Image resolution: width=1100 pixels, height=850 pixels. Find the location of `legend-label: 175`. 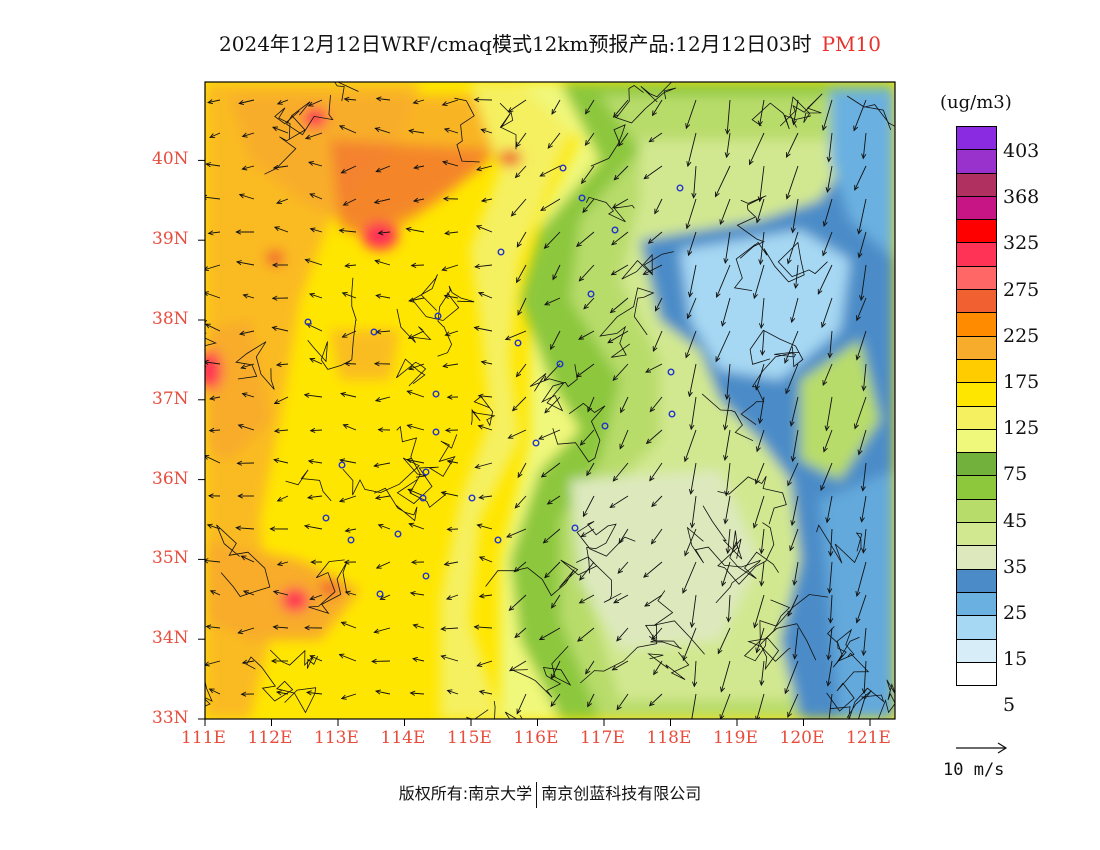

legend-label: 175 is located at coordinates (1021, 382).